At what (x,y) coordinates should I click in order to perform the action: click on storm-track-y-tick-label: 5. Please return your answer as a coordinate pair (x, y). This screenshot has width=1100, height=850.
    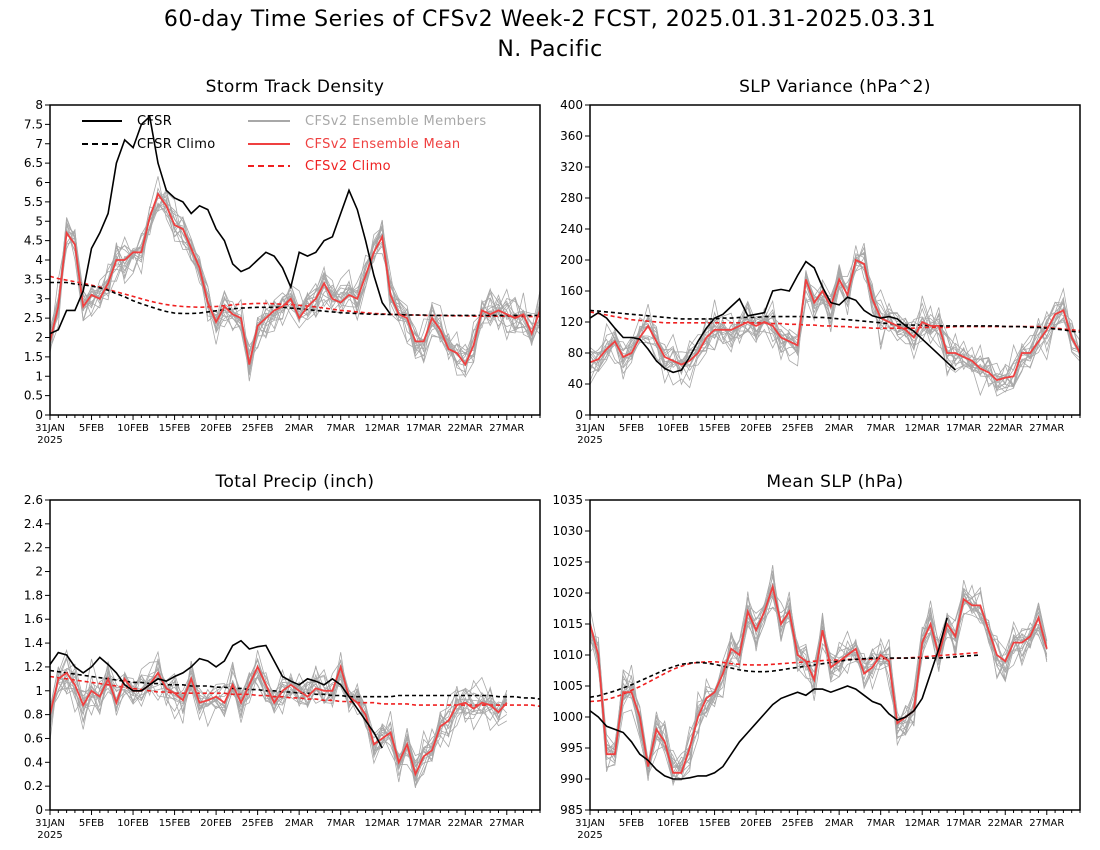
    Looking at the image, I should click on (39, 221).